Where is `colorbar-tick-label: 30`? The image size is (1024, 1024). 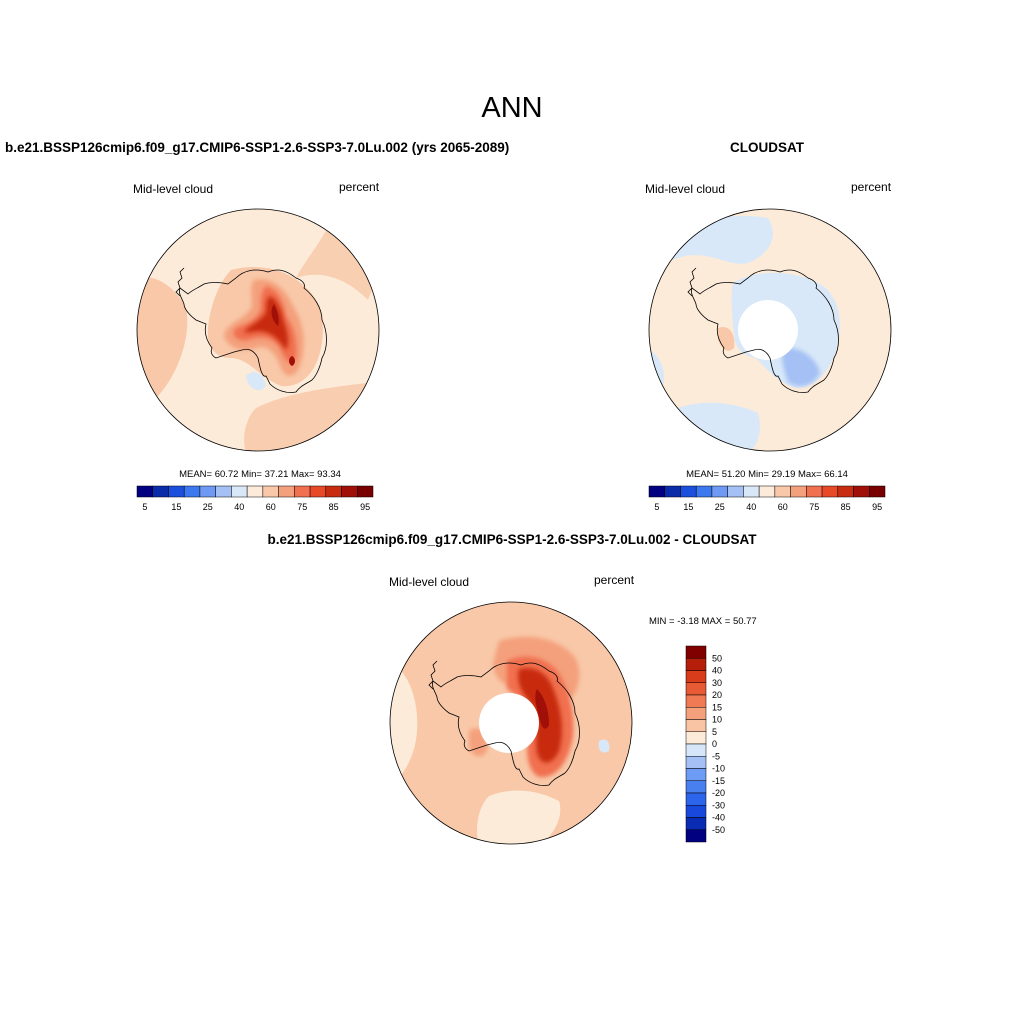 colorbar-tick-label: 30 is located at coordinates (717, 683).